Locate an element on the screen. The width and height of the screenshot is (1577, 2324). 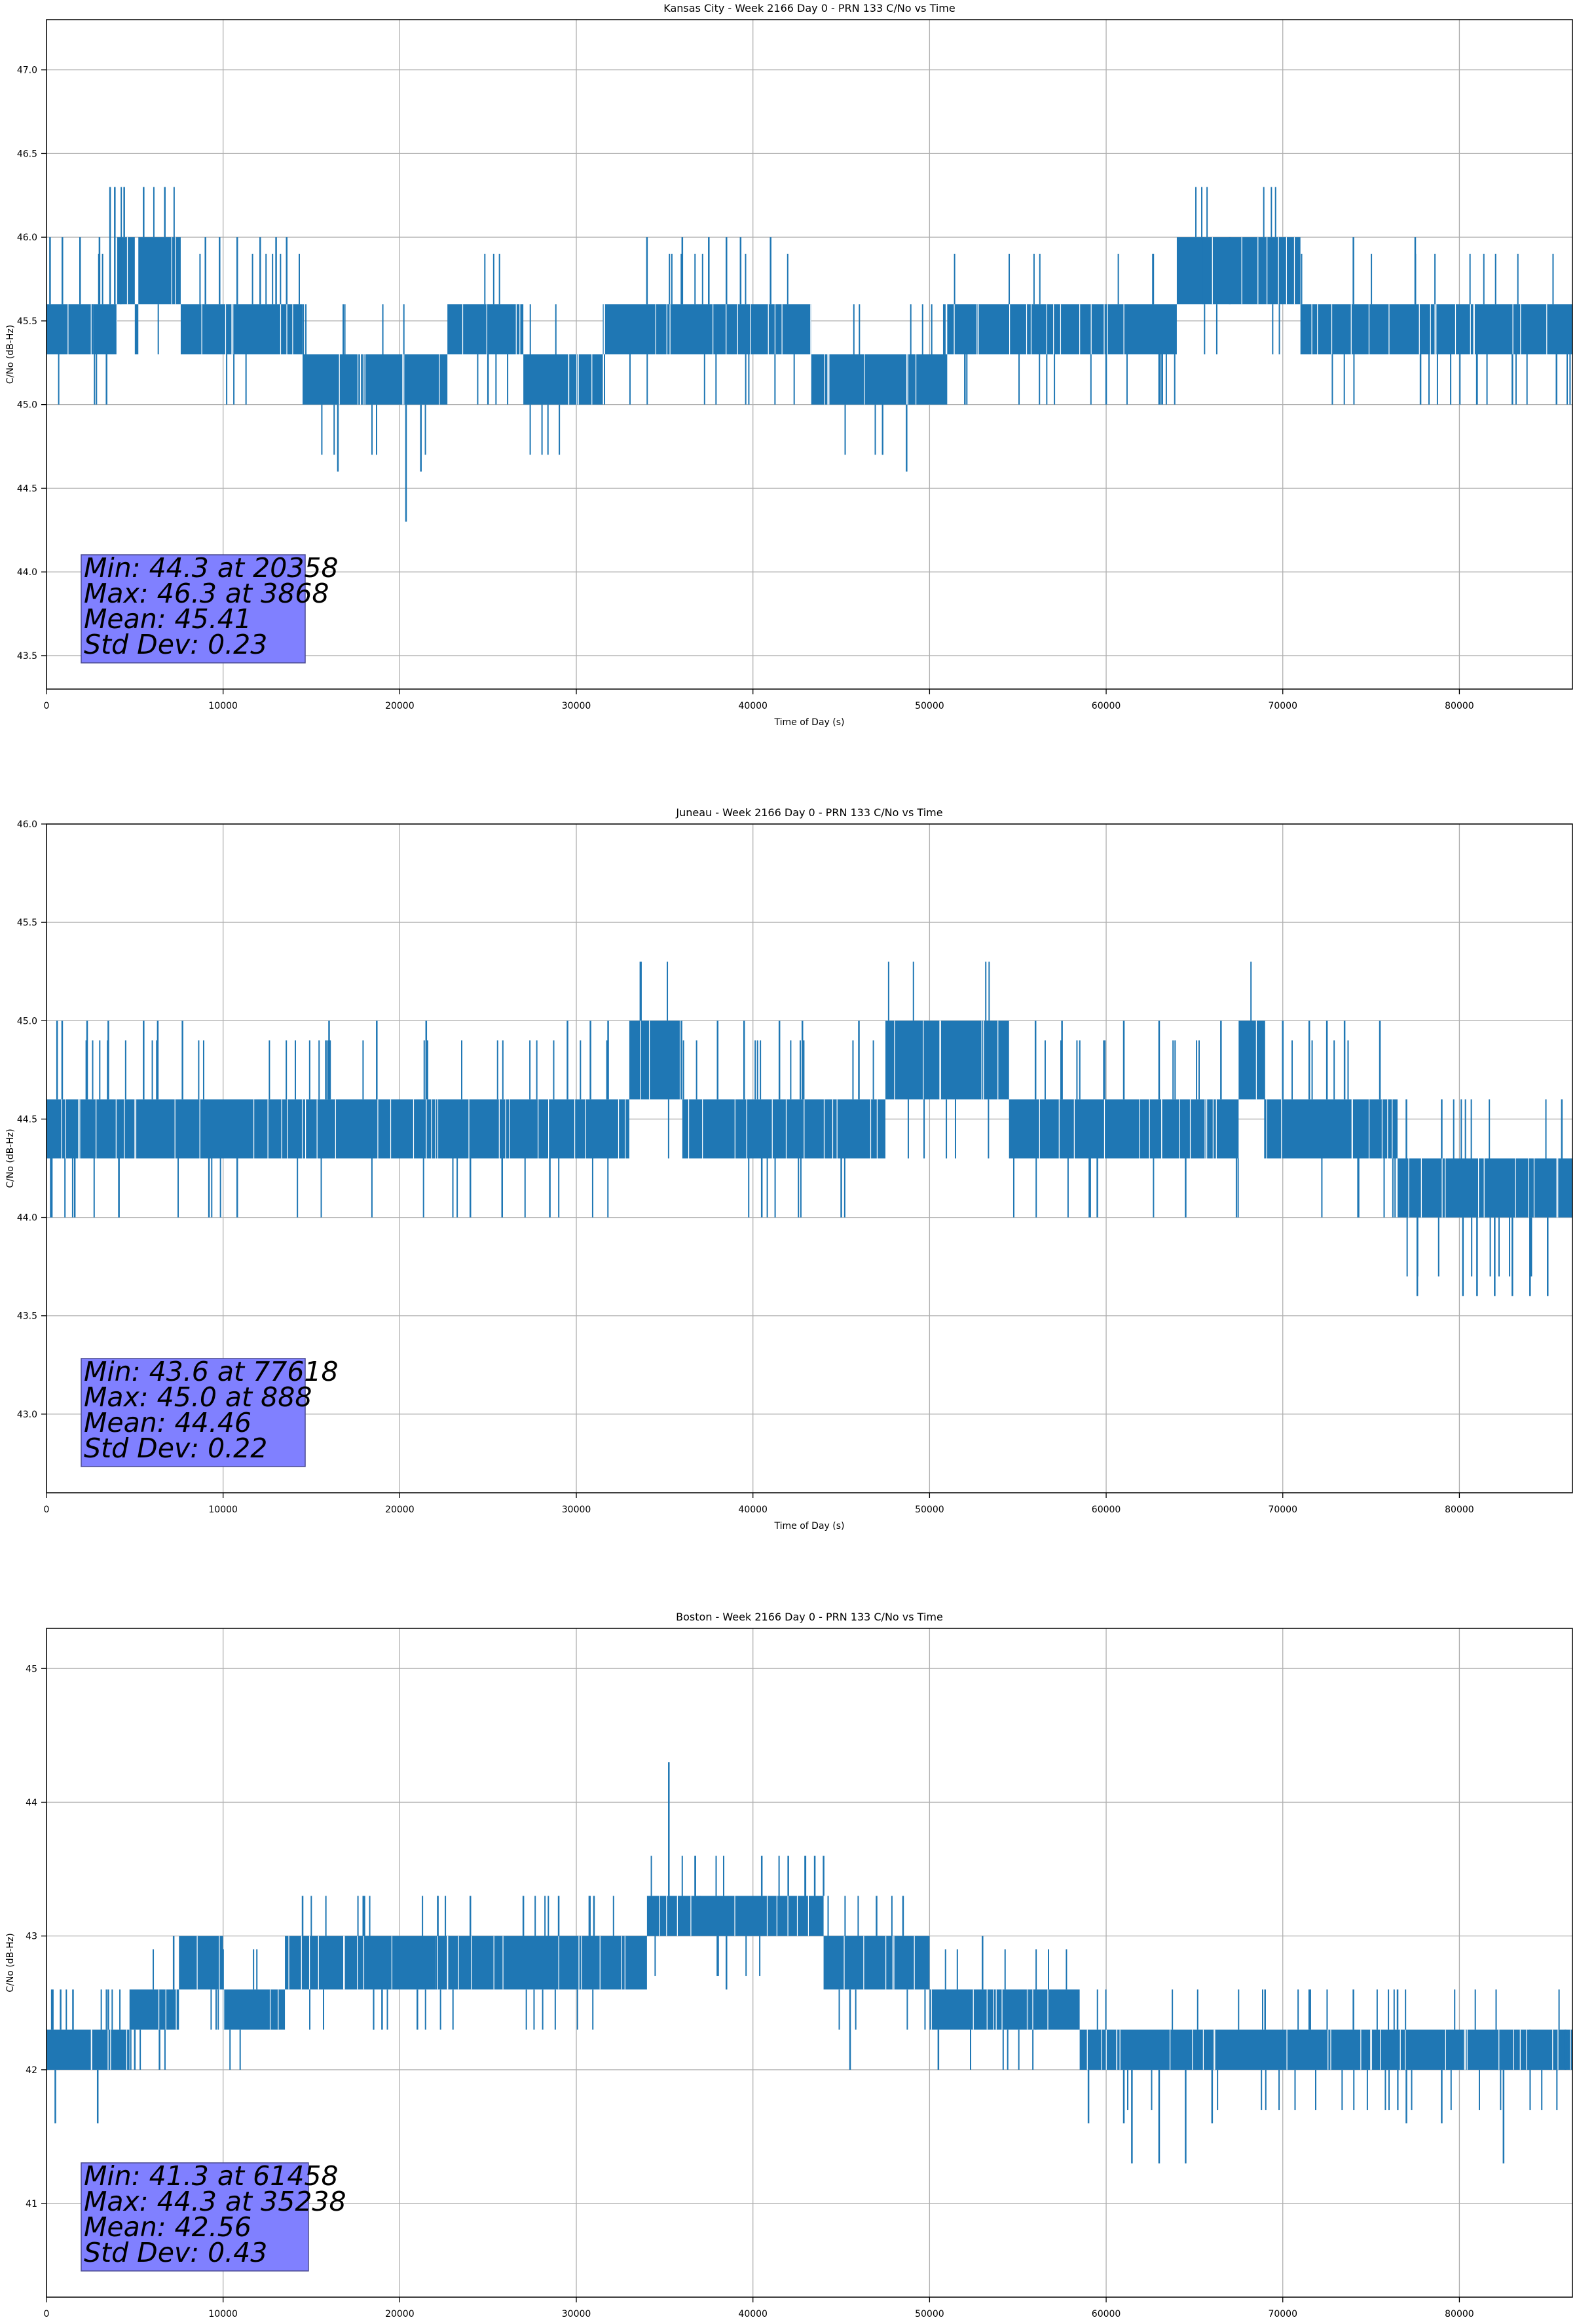
stats-line: Min: 43.6 at 77618 is located at coordinates (211, 1371).